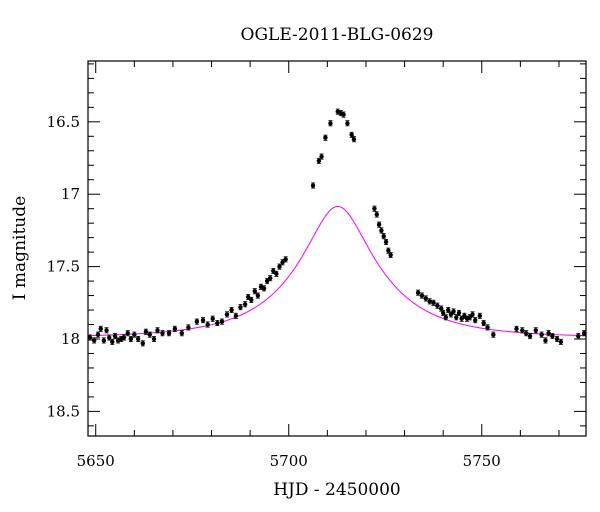  Describe the element at coordinates (96, 461) in the screenshot. I see `x-tick-label: 5650` at that location.